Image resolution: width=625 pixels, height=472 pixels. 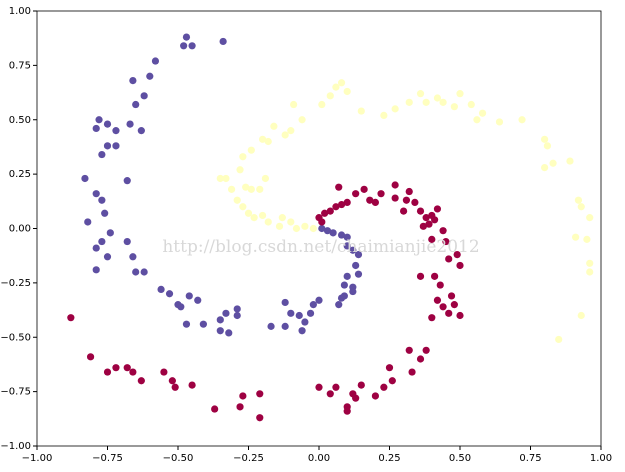 I want to click on y-tick-label: −1.00, so click(x=15, y=446).